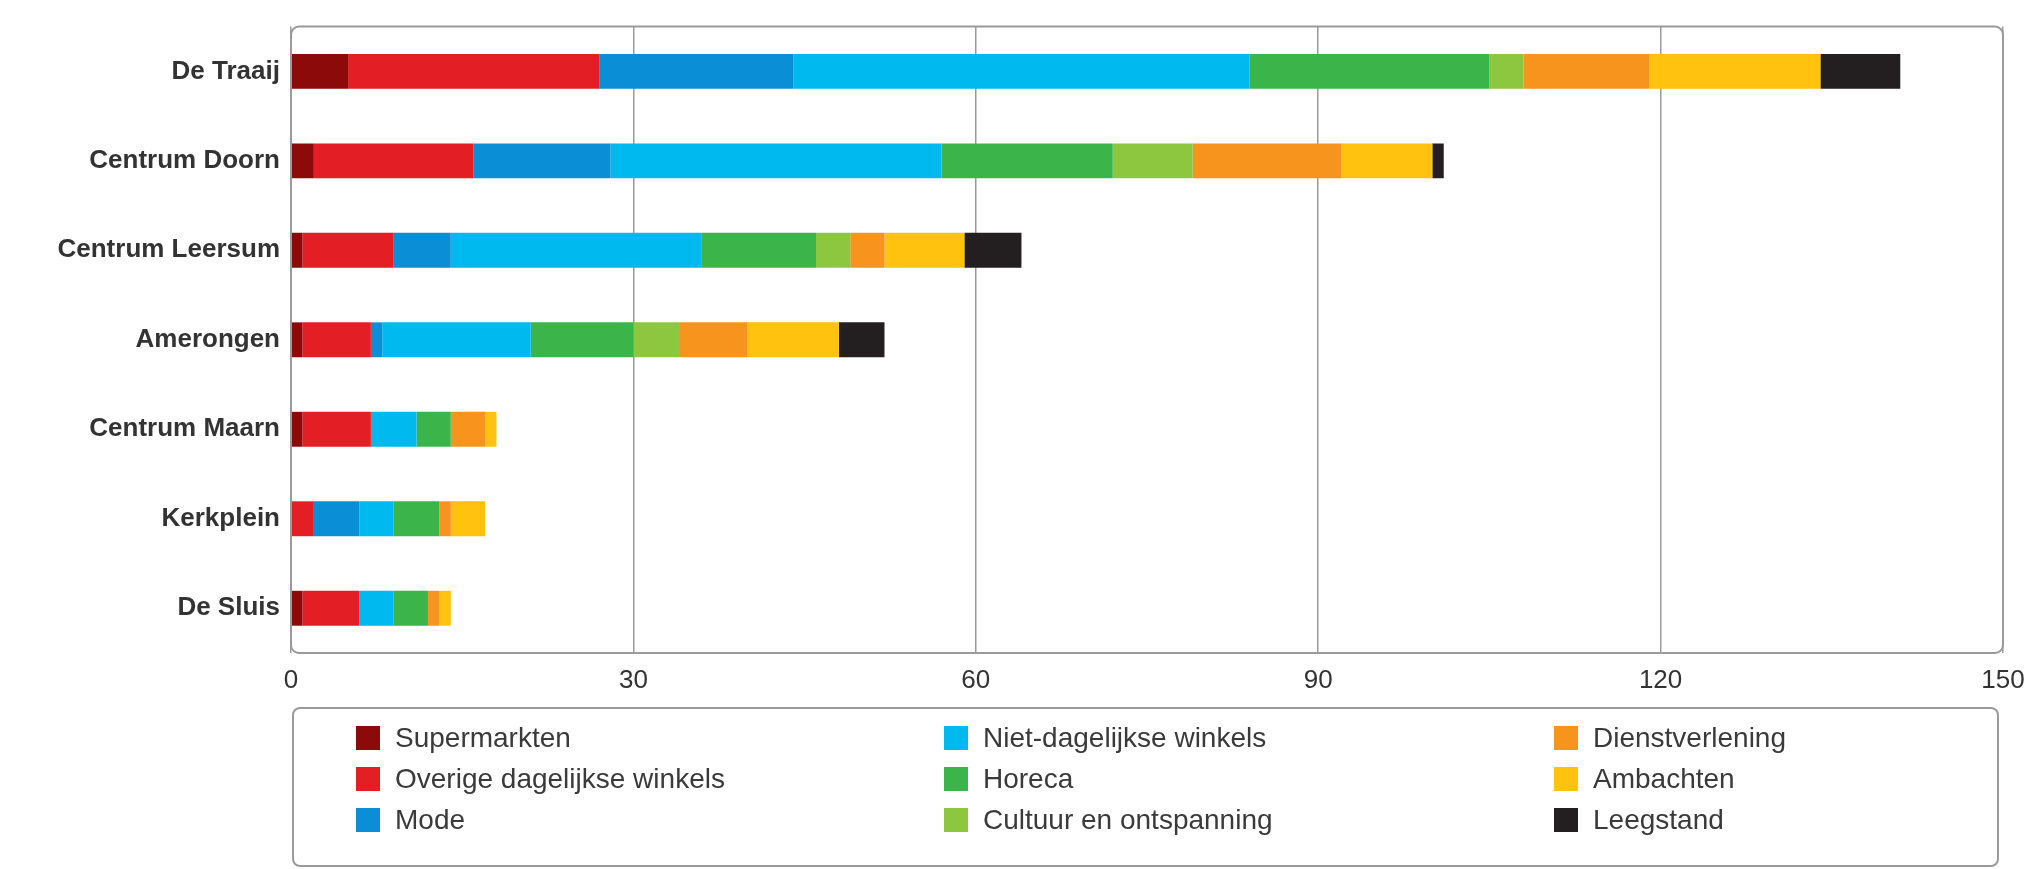 The width and height of the screenshot is (2041, 869). Describe the element at coordinates (291, 678) in the screenshot. I see `x-tick-label: 0` at that location.